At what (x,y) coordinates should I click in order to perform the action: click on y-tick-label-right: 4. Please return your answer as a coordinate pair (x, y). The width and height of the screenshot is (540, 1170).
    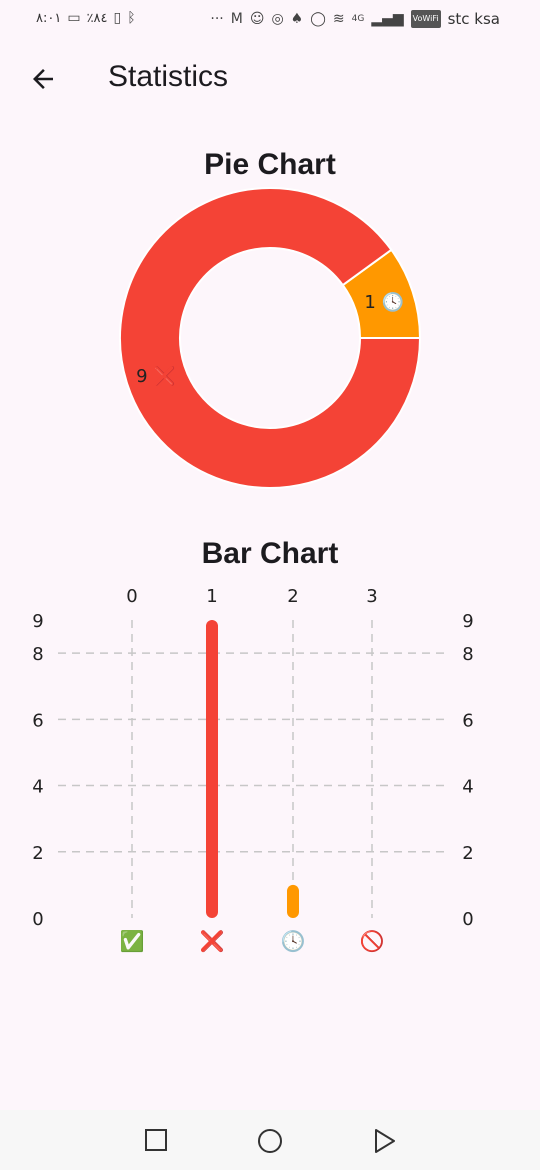
    Looking at the image, I should click on (467, 787).